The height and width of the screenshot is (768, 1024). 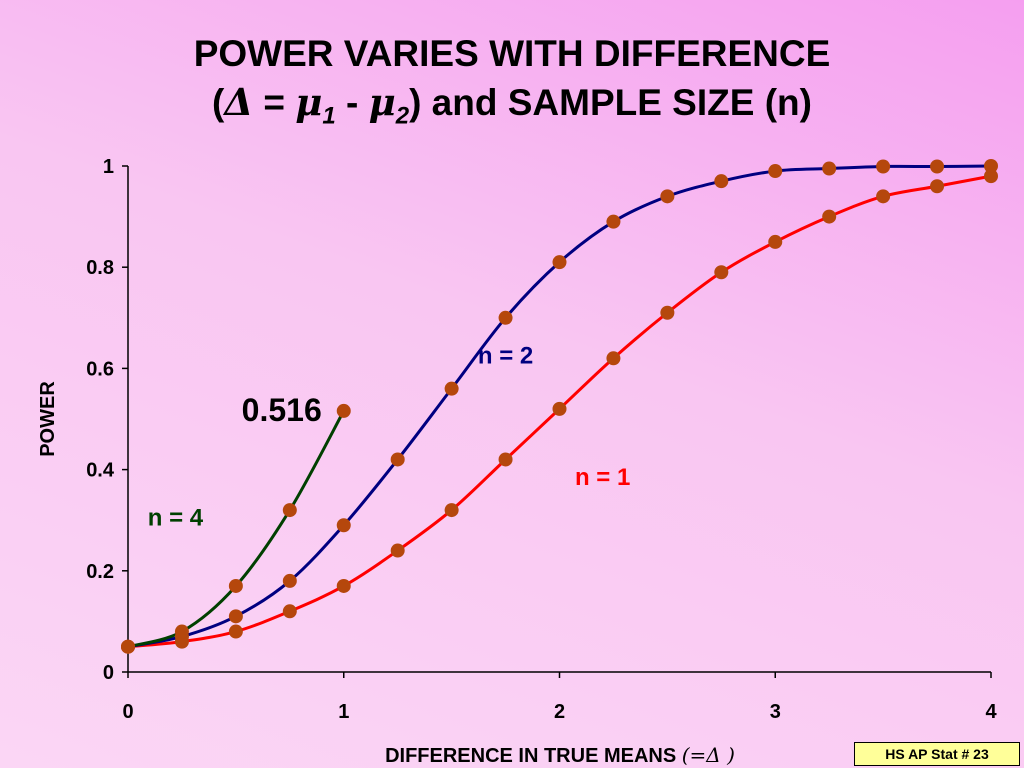 What do you see at coordinates (937, 754) in the screenshot?
I see `slide-badge: HS AP Stat # 23` at bounding box center [937, 754].